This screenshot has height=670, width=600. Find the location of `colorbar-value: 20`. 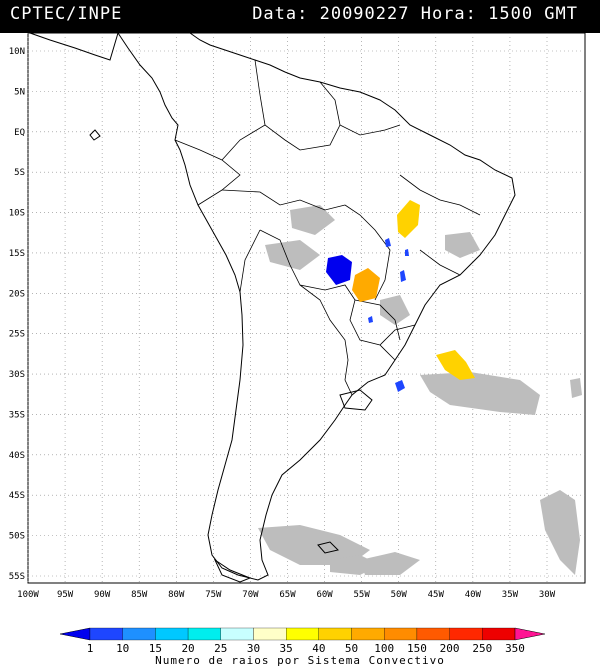

colorbar-value: 20 is located at coordinates (188, 648).